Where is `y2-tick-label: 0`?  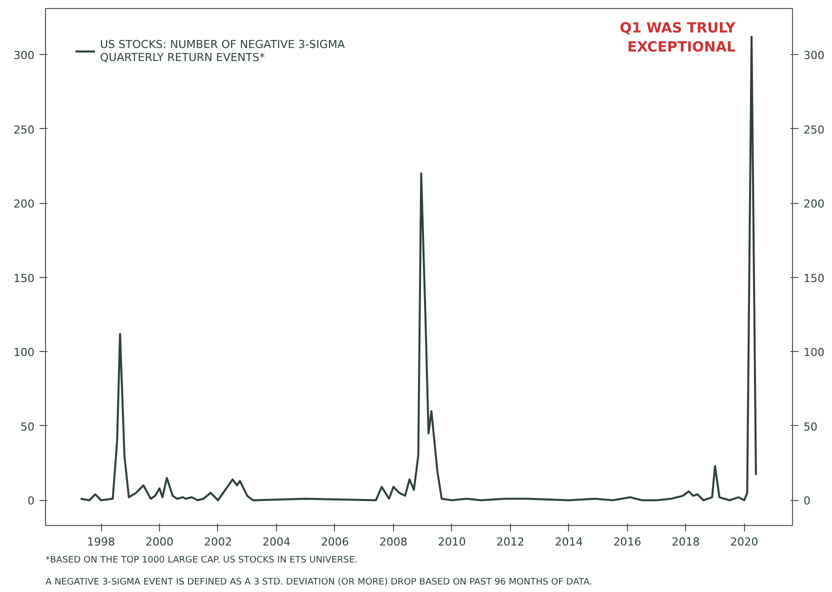
y2-tick-label: 0 is located at coordinates (807, 501).